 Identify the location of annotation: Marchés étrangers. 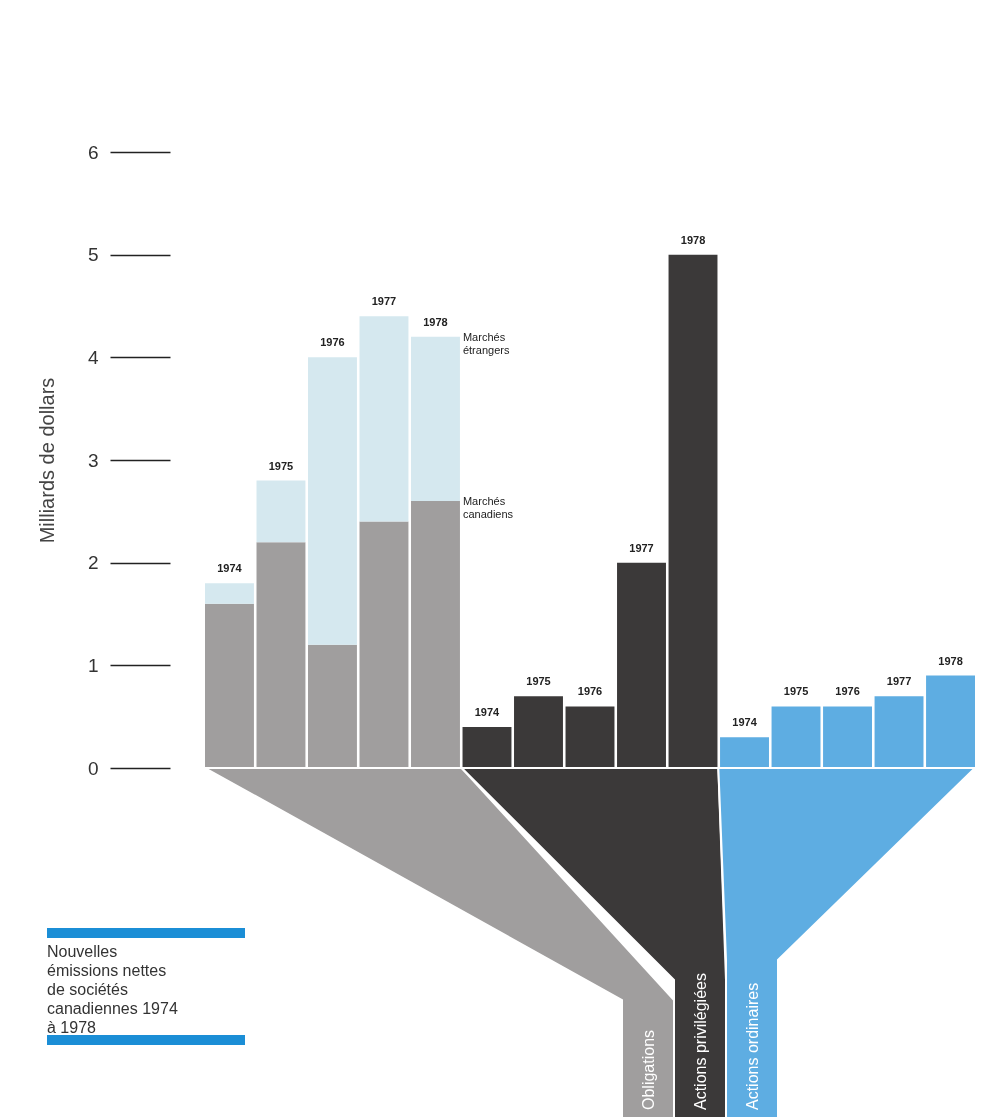
(486, 343).